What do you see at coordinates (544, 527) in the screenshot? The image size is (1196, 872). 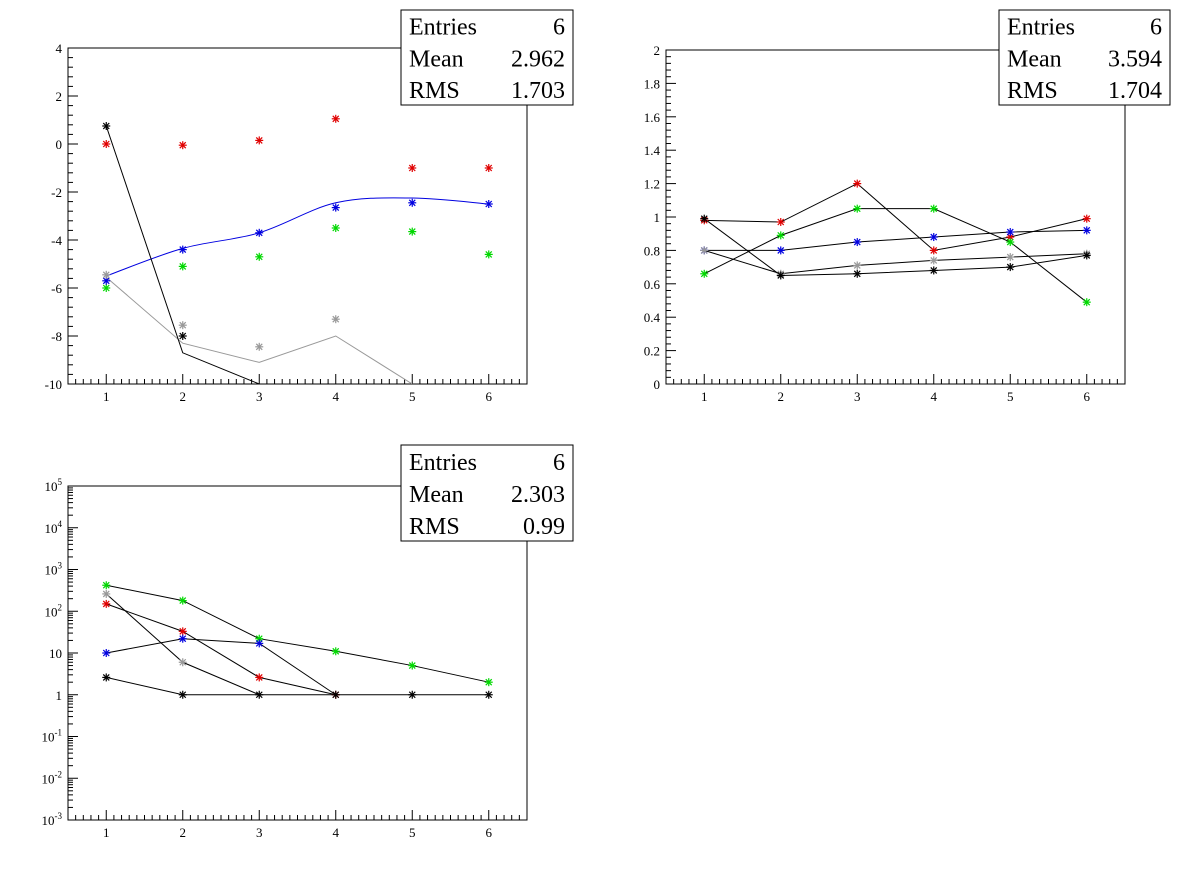 I see `stats-value-rms: 0.99` at bounding box center [544, 527].